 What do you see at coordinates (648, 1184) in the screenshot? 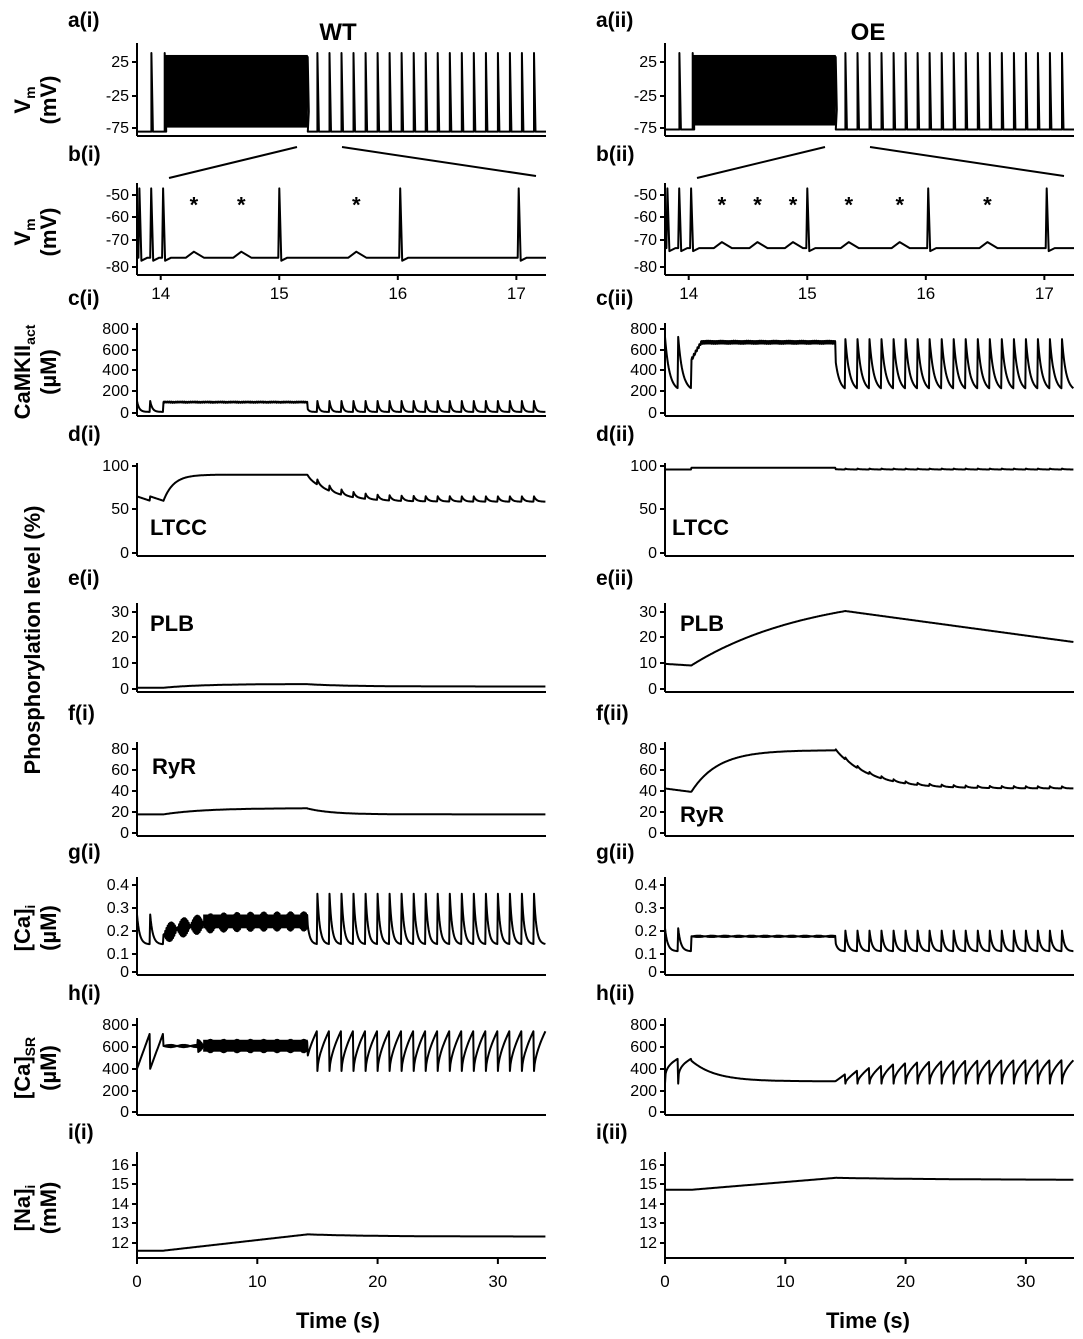
I see `y-tick-label: 15` at bounding box center [648, 1184].